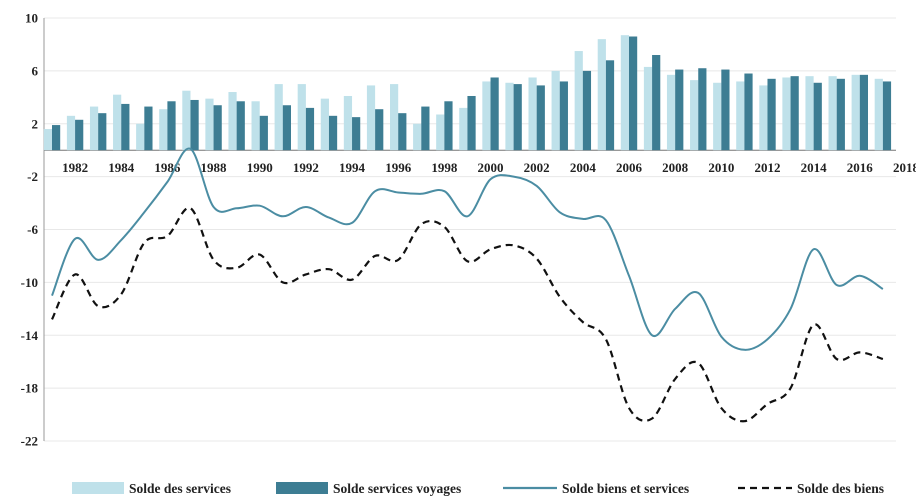  What do you see at coordinates (675, 167) in the screenshot?
I see `x-tick-label: 2008` at bounding box center [675, 167].